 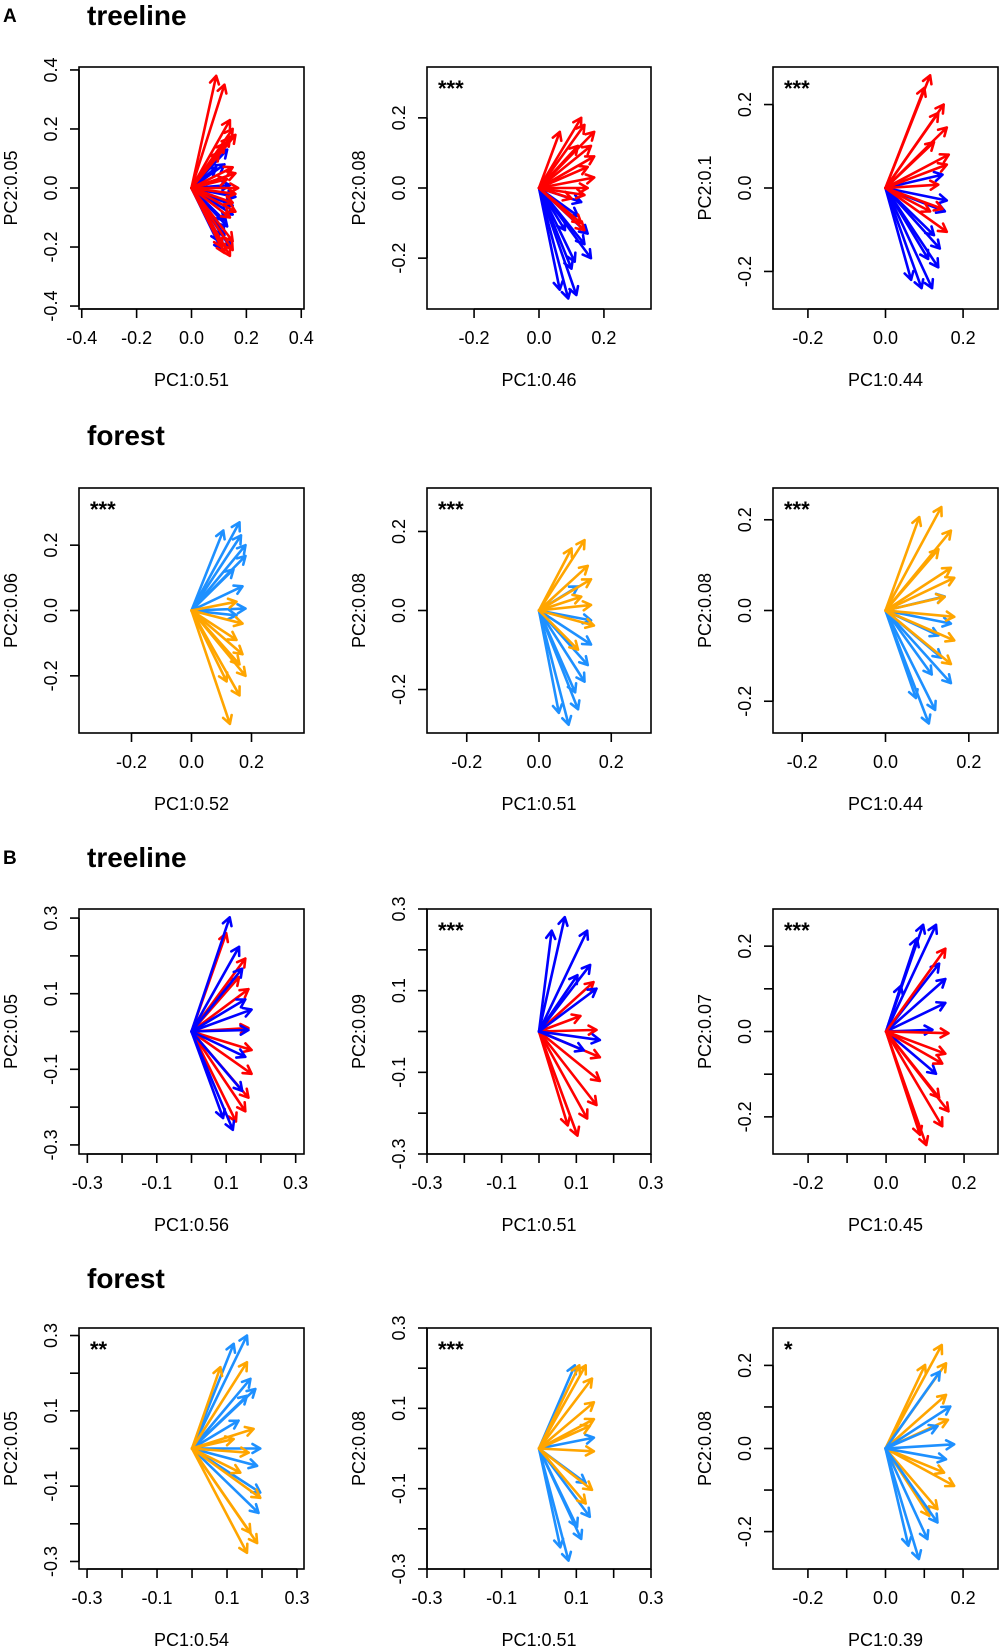 I want to click on biplot-panel: -0.2 0.0 0.2 -0.2 0.0 0.2 PC1:0.39 PC2:0.08 *, so click(x=847, y=1487).